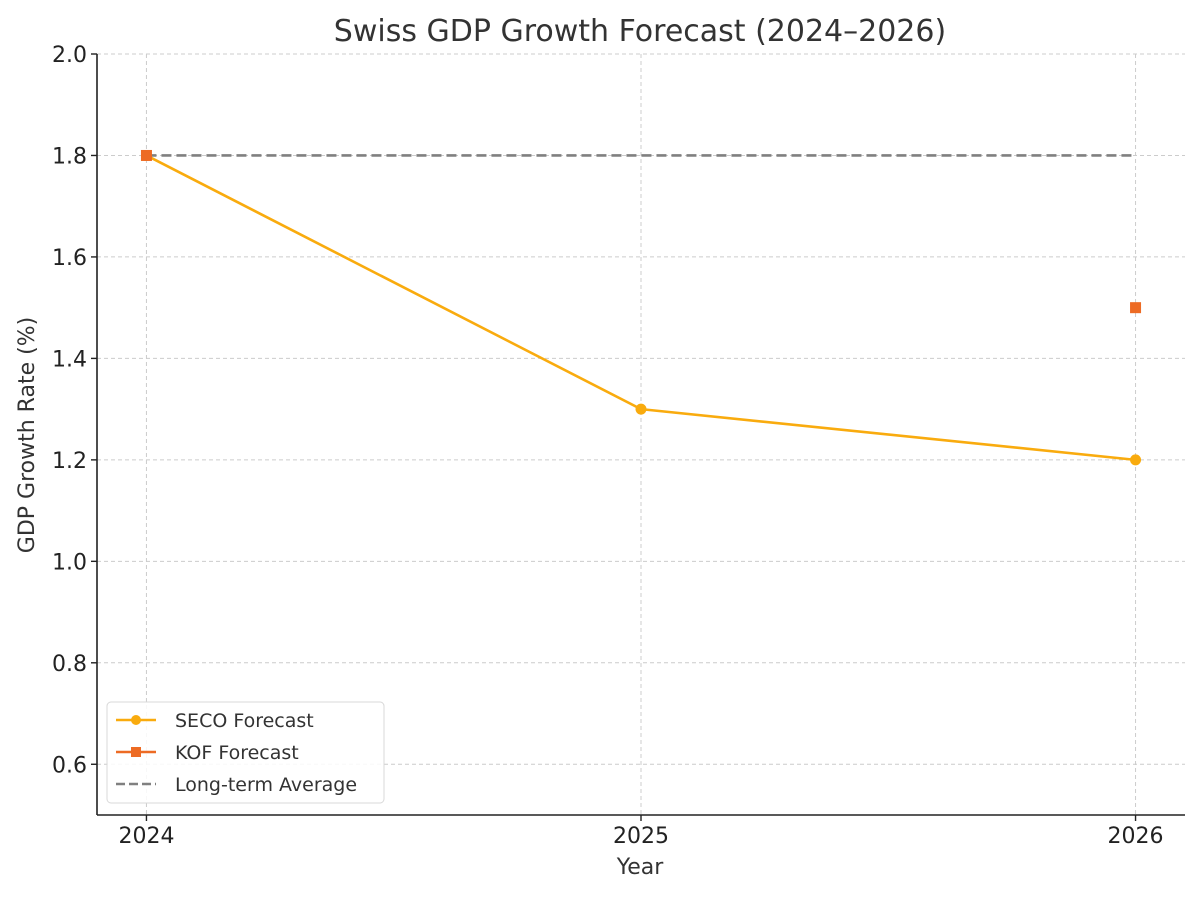  What do you see at coordinates (69, 765) in the screenshot?
I see `y-tick-label: 0.6` at bounding box center [69, 765].